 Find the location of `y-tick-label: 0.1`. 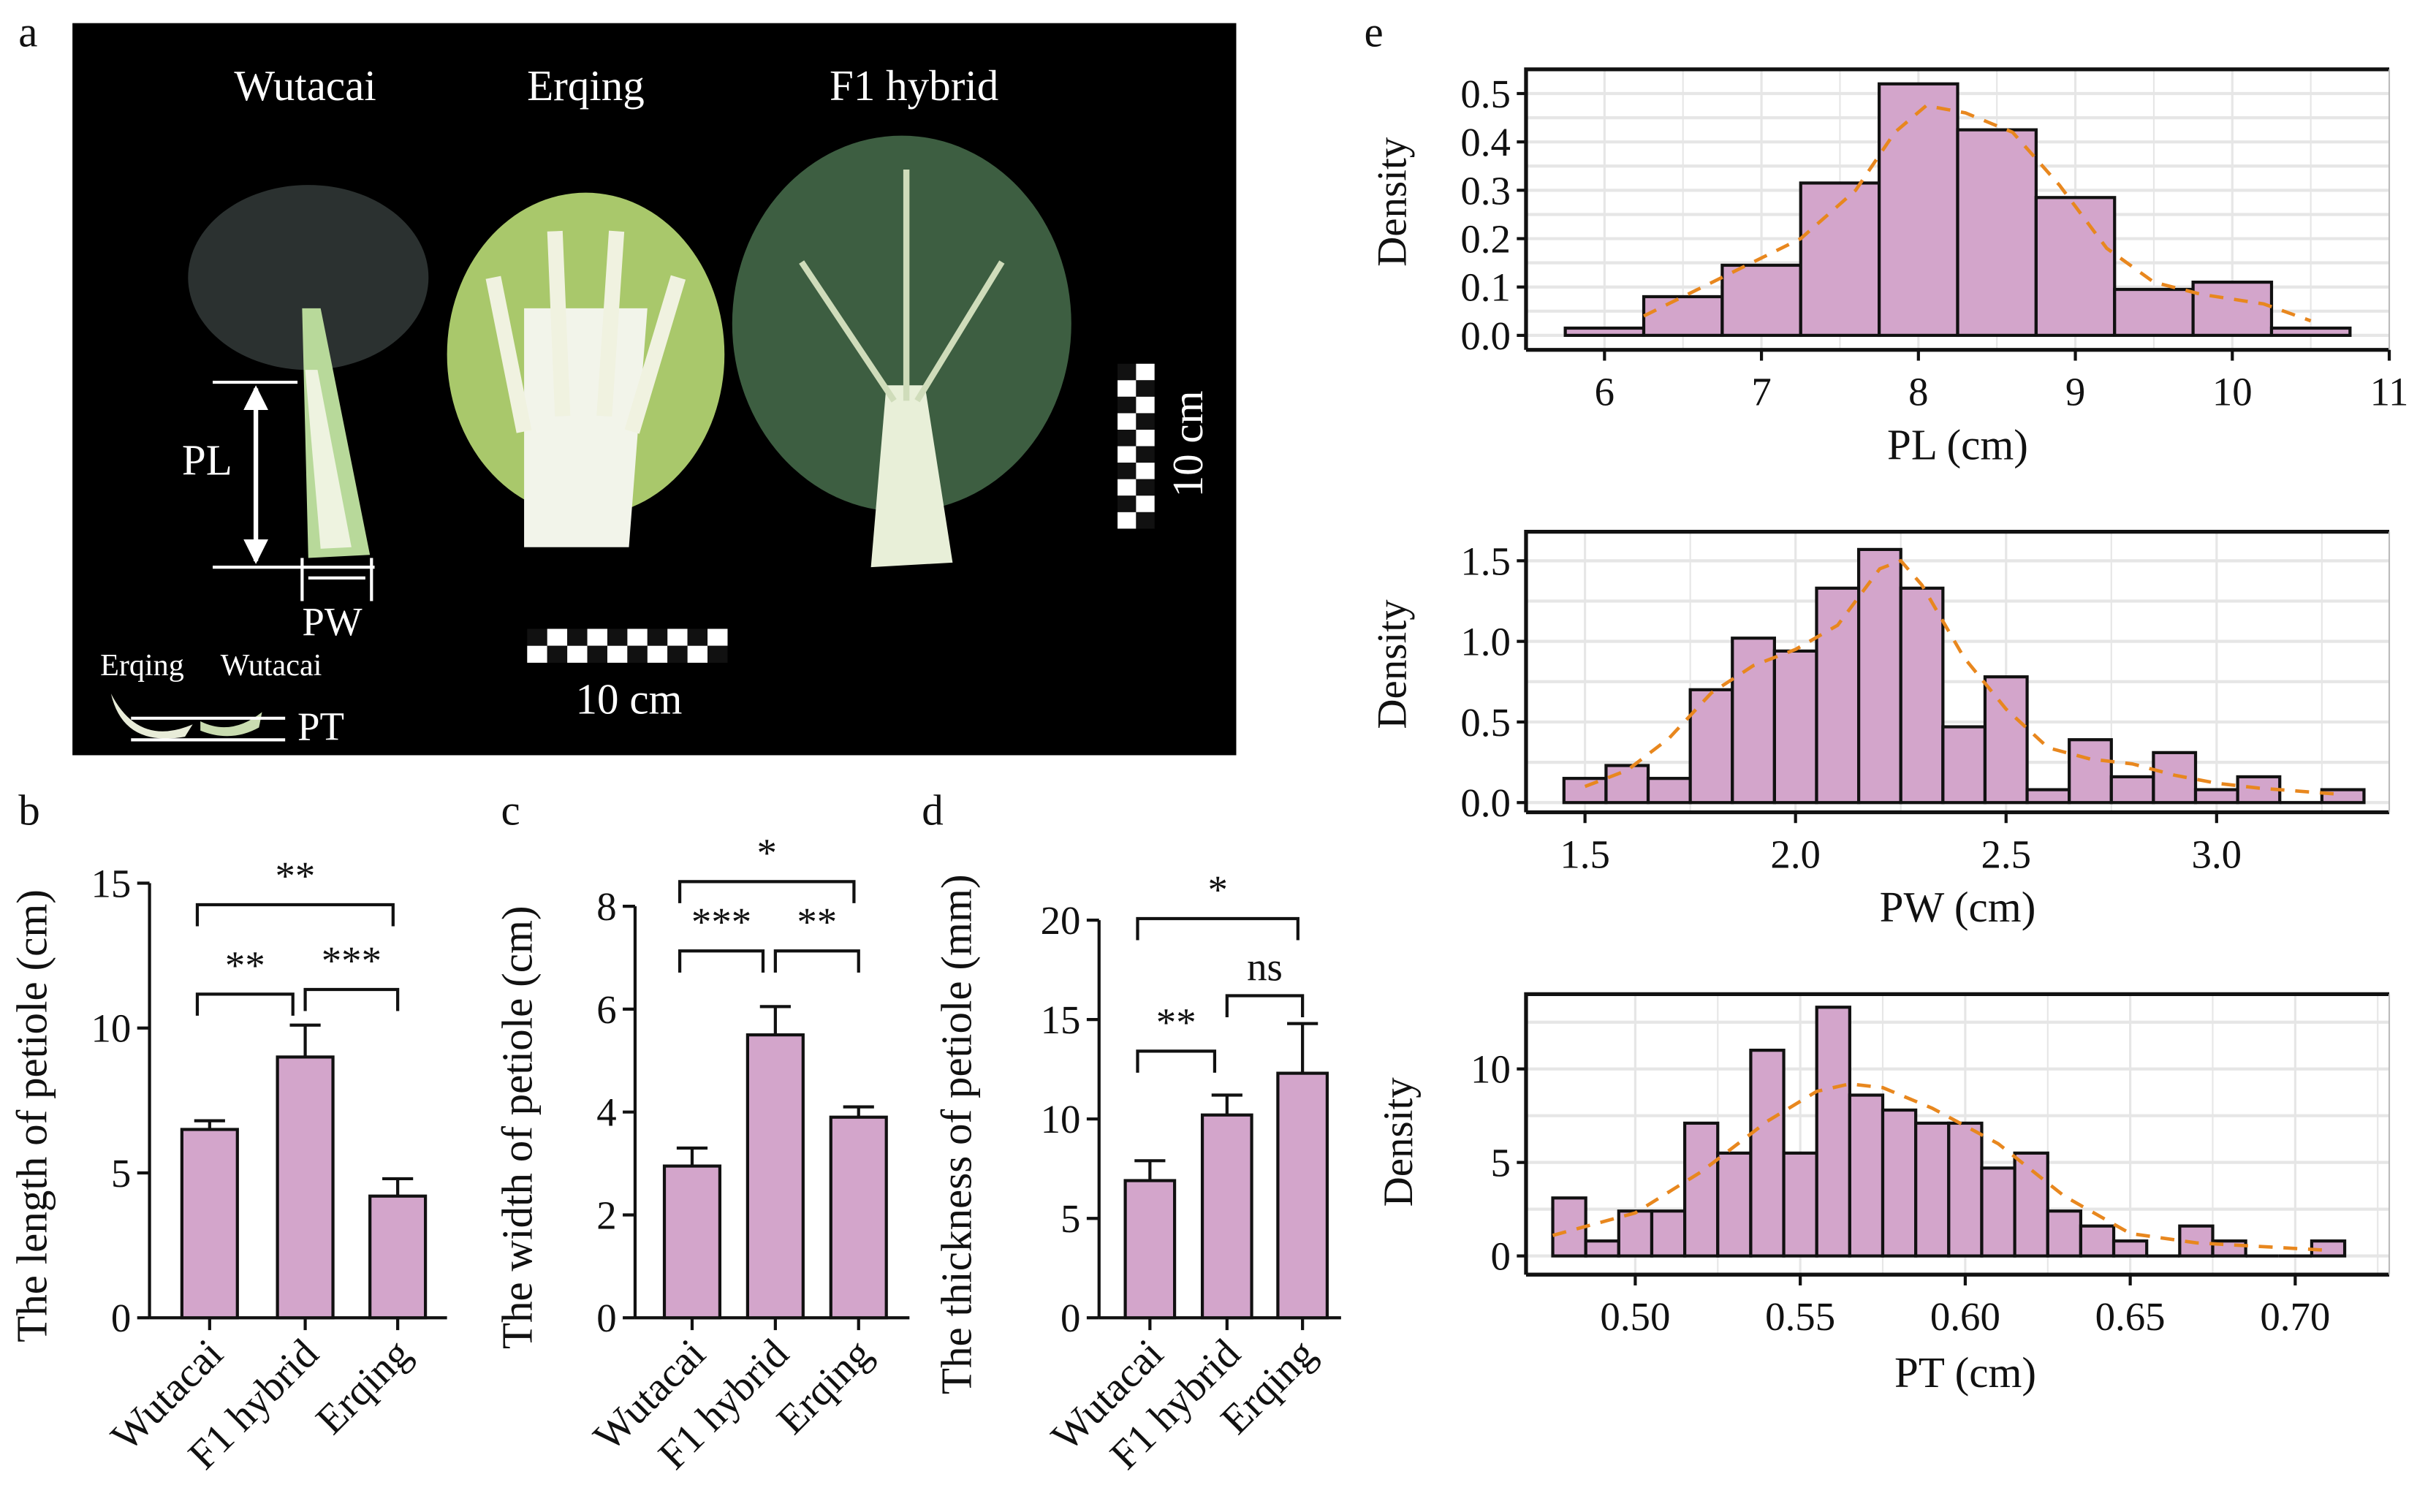

y-tick-label: 0.1 is located at coordinates (1485, 287).